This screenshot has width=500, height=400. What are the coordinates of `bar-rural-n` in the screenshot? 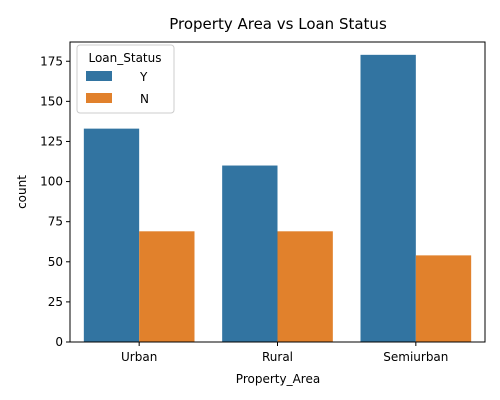 It's located at (305, 286).